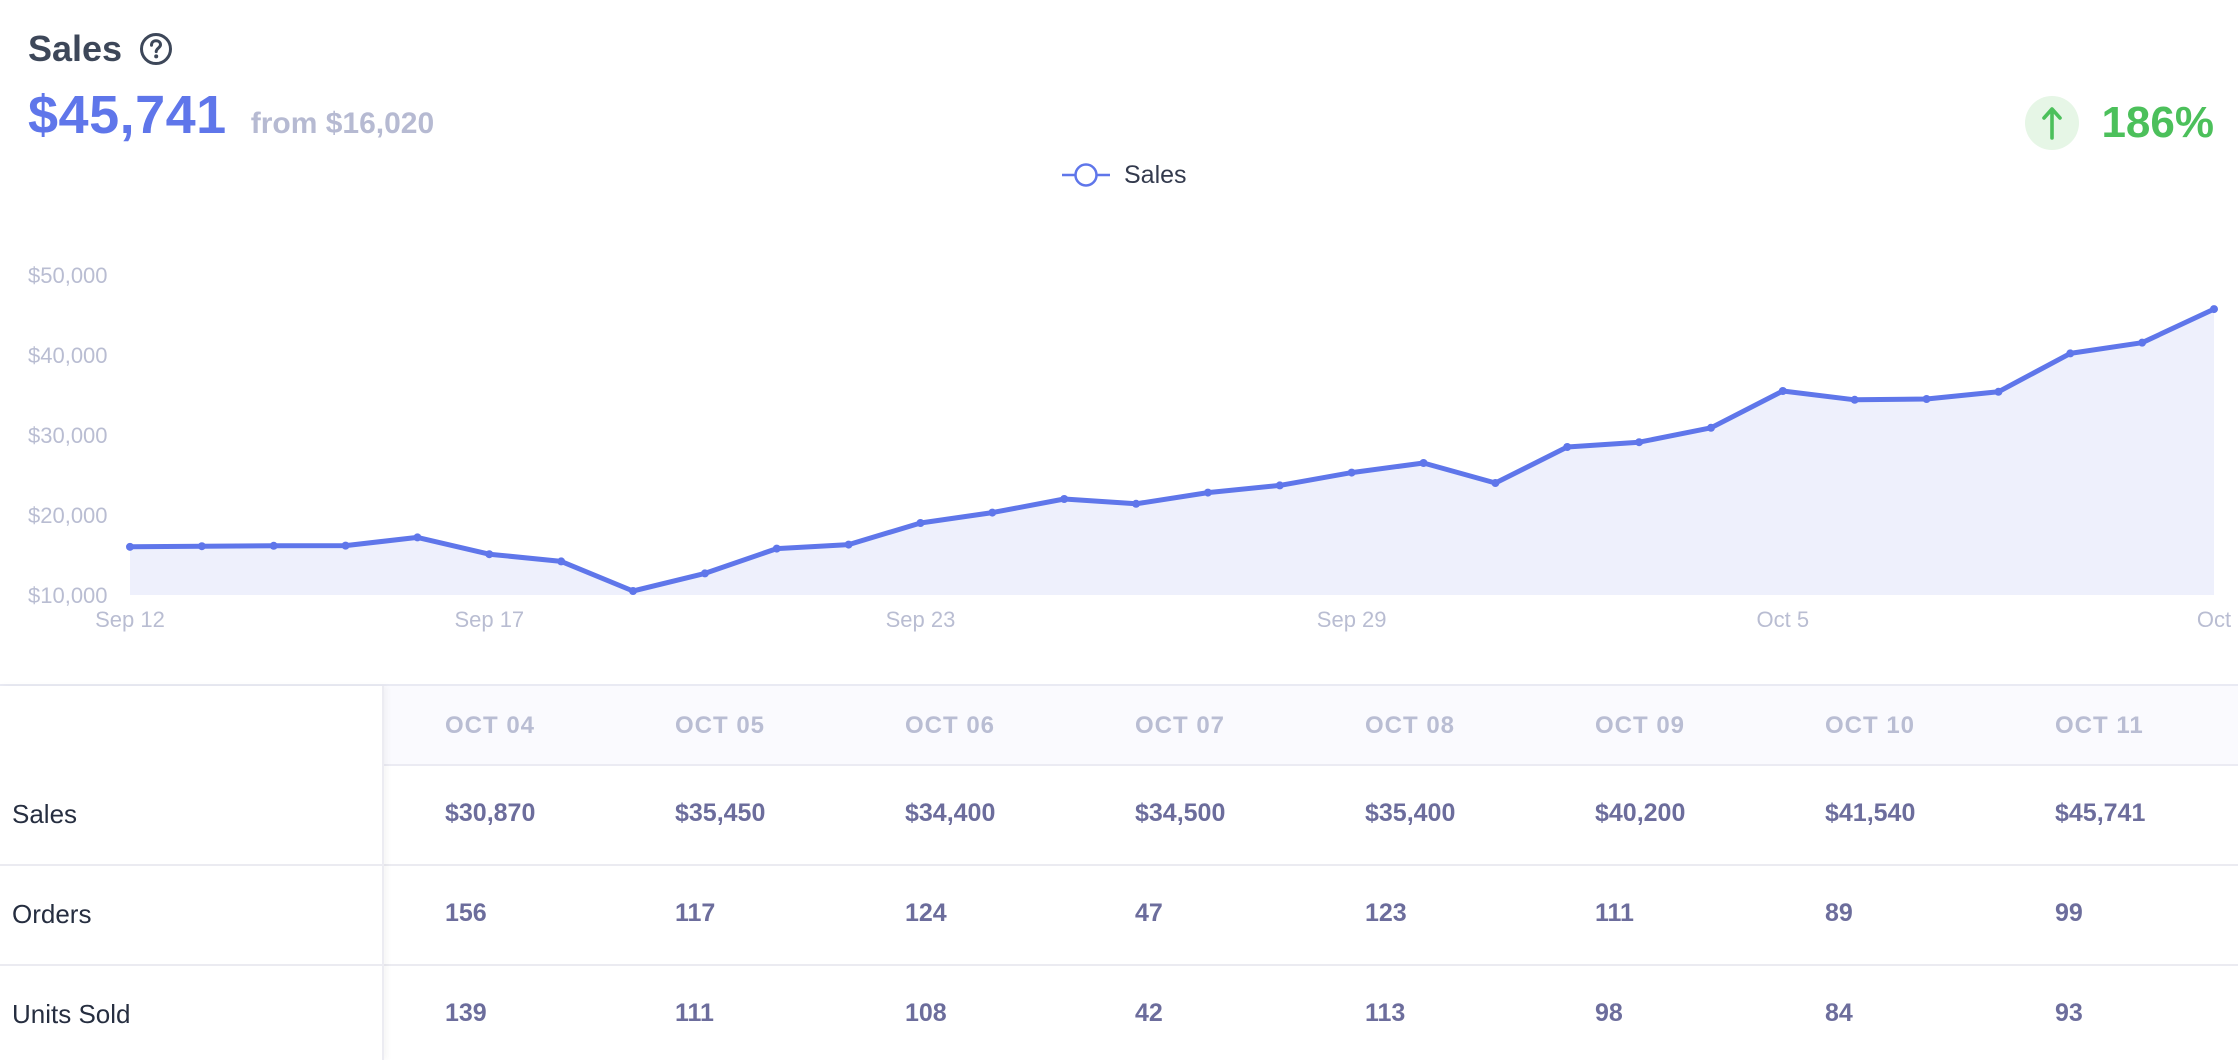 The image size is (2238, 1060). What do you see at coordinates (127, 115) in the screenshot?
I see `total-sales-value: $45,741` at bounding box center [127, 115].